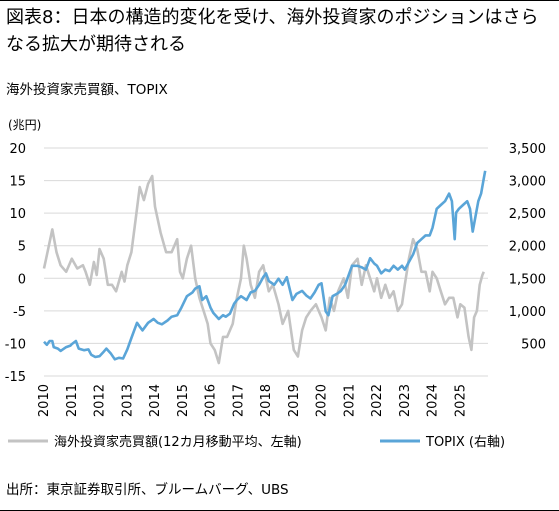  I want to click on chart-subtitle: 海外投資家売買額、TOPIX, so click(87, 90).